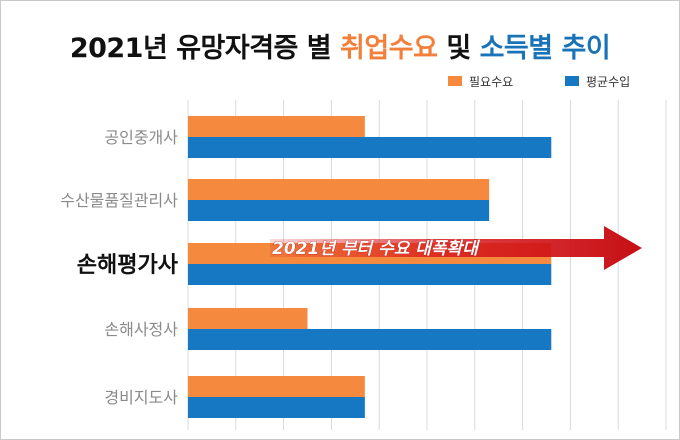  I want to click on chart-title: 2021년 유망자격증 별 취업수요 및 소득별 추이, so click(340, 45).